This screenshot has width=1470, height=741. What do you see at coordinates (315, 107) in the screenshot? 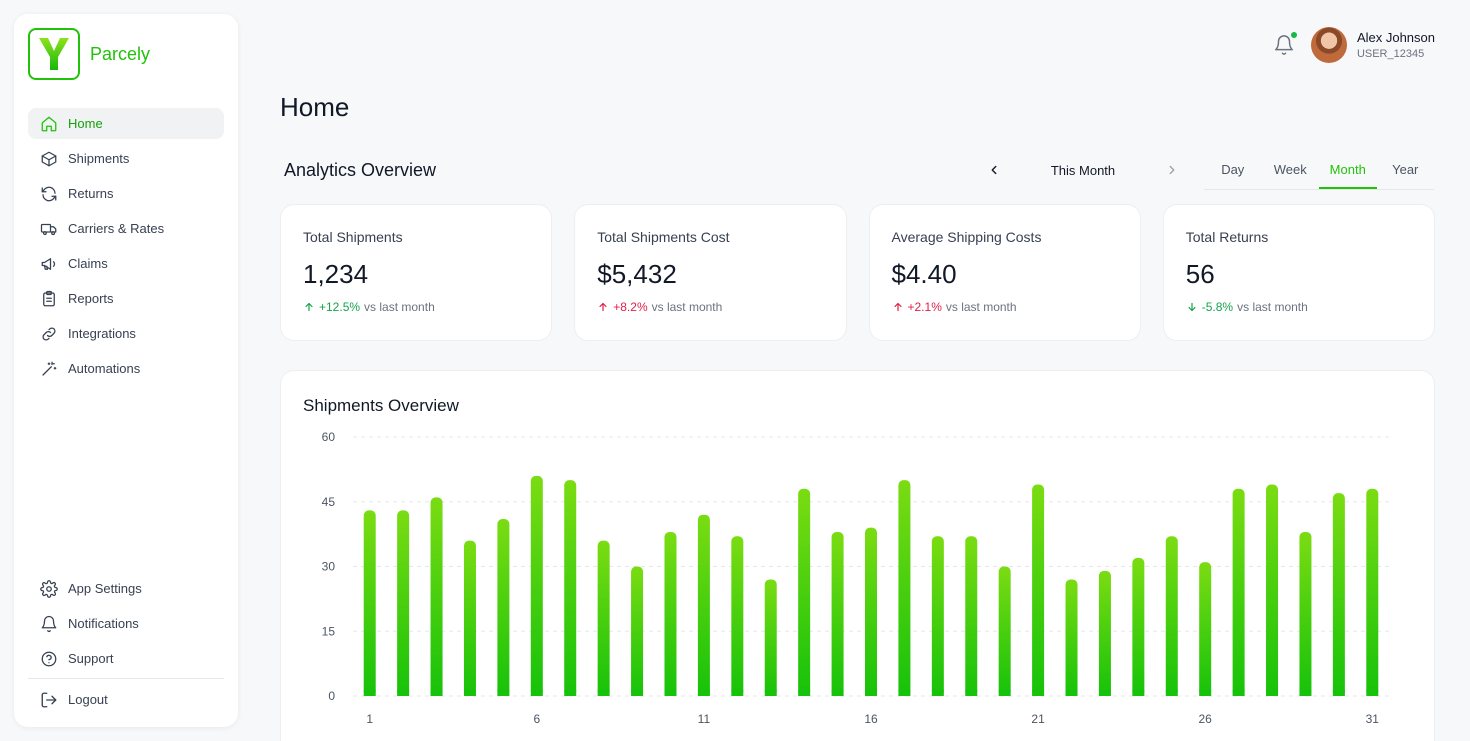
I see `page-title: Home` at bounding box center [315, 107].